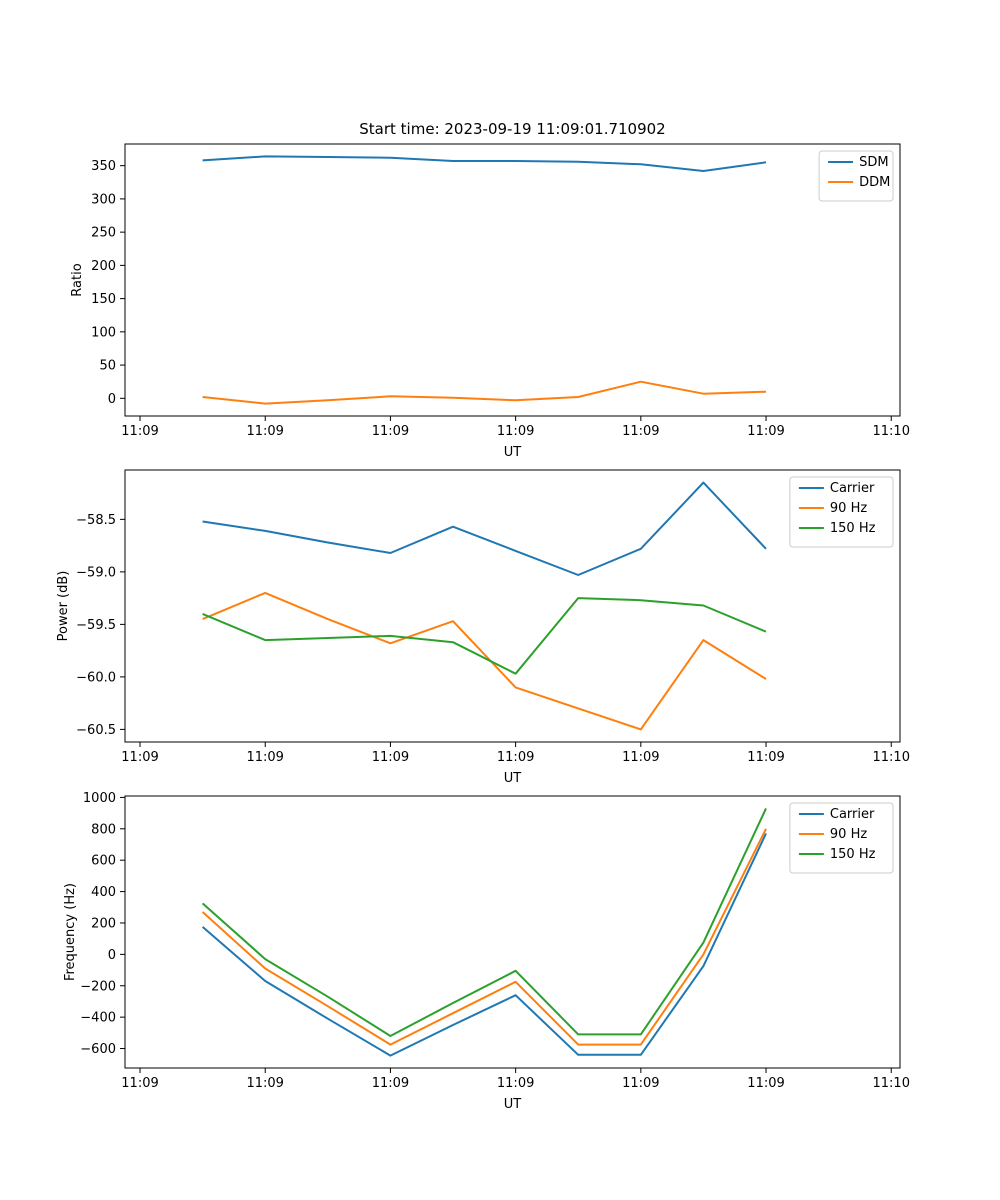  Describe the element at coordinates (70, 932) in the screenshot. I see `y-axis-label: Frequency (Hz)` at that location.